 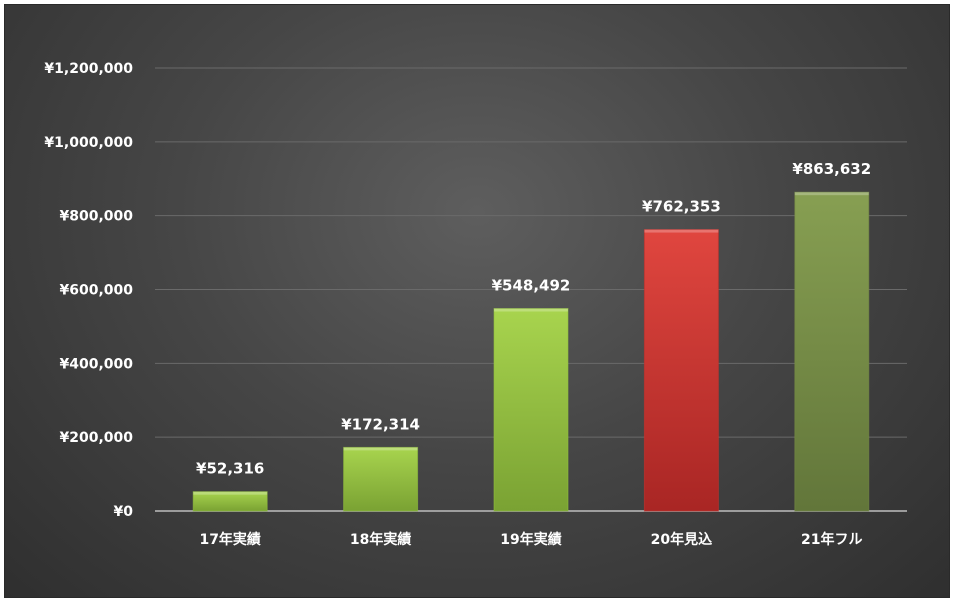 I want to click on y-tick-label: ¥800,000, so click(x=96, y=217).